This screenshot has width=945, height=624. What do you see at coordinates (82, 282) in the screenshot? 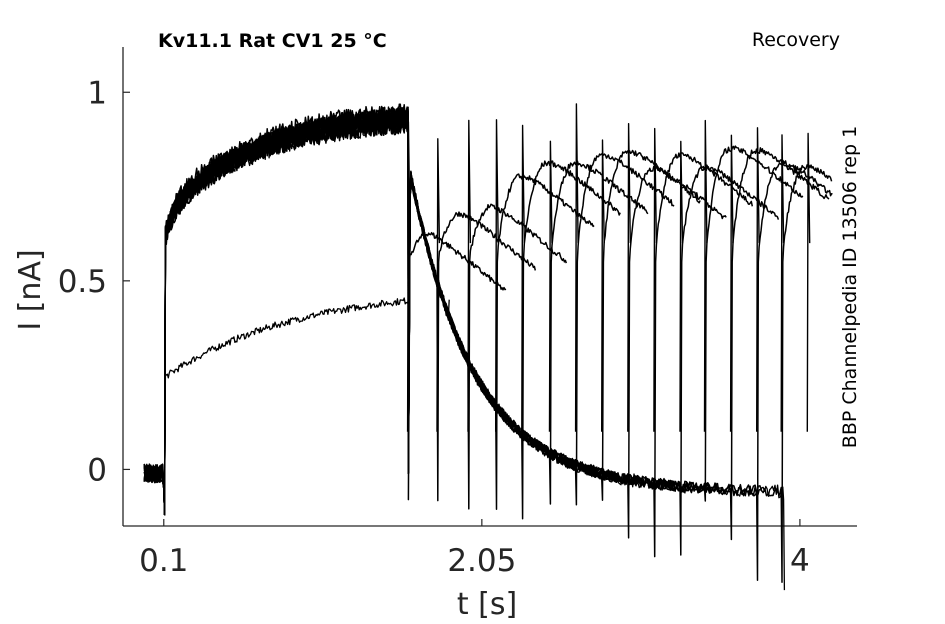
I see `y-tick-label: 0.5` at bounding box center [82, 282].